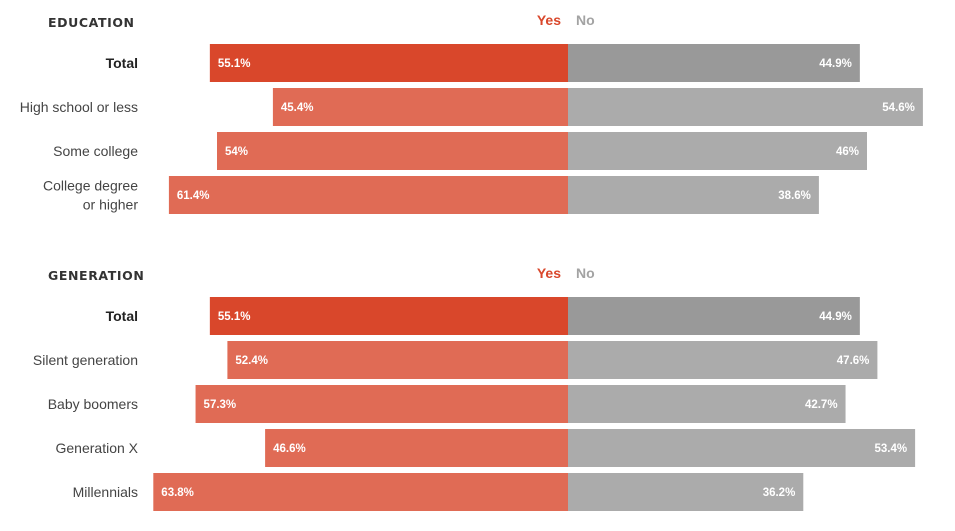 Image resolution: width=955 pixels, height=531 pixels. What do you see at coordinates (220, 405) in the screenshot?
I see `yes-value-generation-baby-boomers: 57.3%` at bounding box center [220, 405].